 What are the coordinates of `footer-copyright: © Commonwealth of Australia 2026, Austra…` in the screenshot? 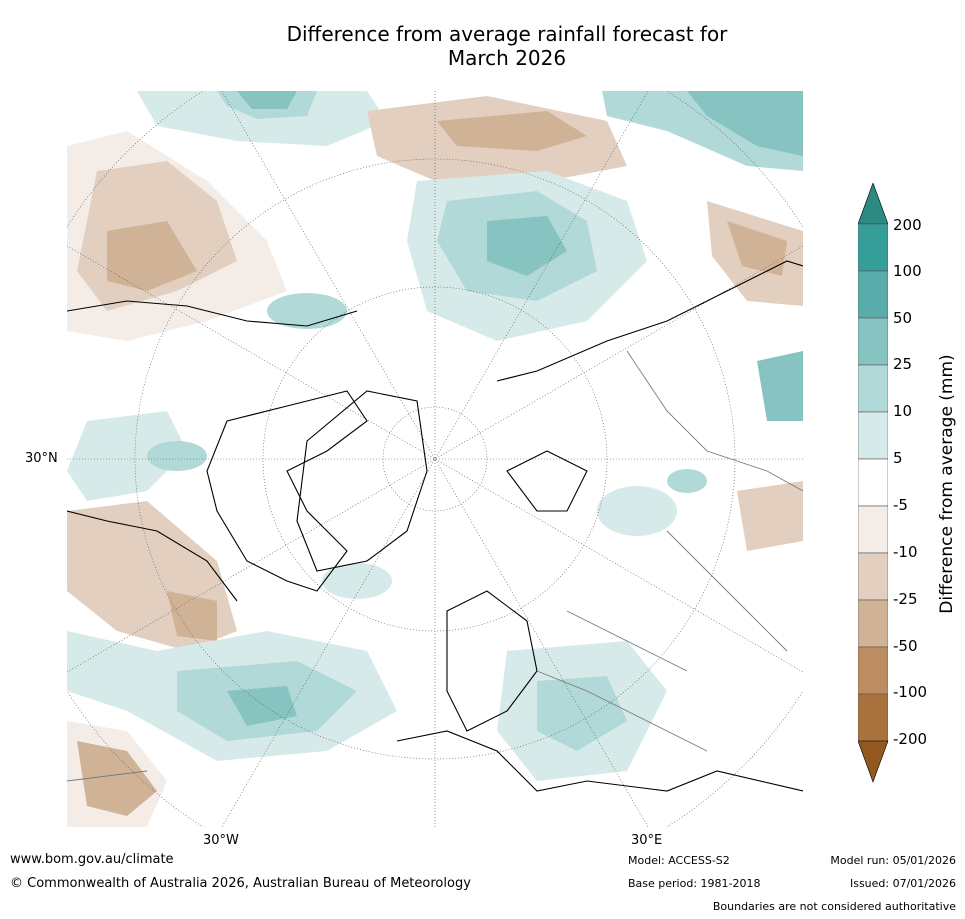 It's located at (240, 883).